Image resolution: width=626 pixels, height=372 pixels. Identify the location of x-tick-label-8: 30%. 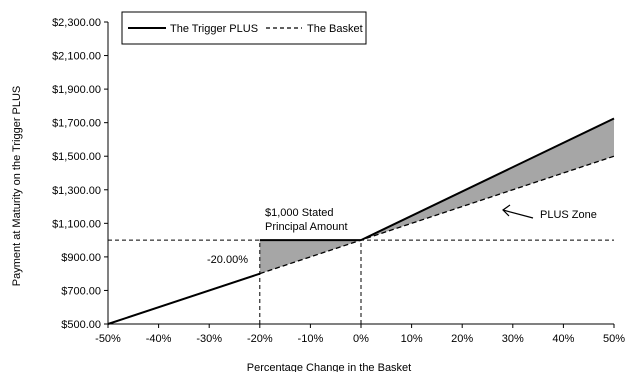
(513, 339).